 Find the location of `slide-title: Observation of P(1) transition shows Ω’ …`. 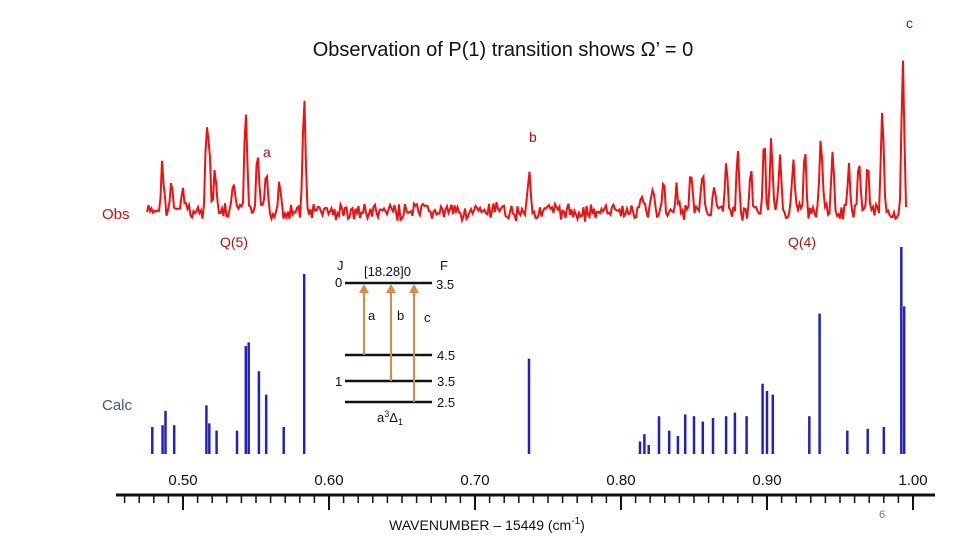

slide-title: Observation of P(1) transition shows Ω’ … is located at coordinates (503, 50).